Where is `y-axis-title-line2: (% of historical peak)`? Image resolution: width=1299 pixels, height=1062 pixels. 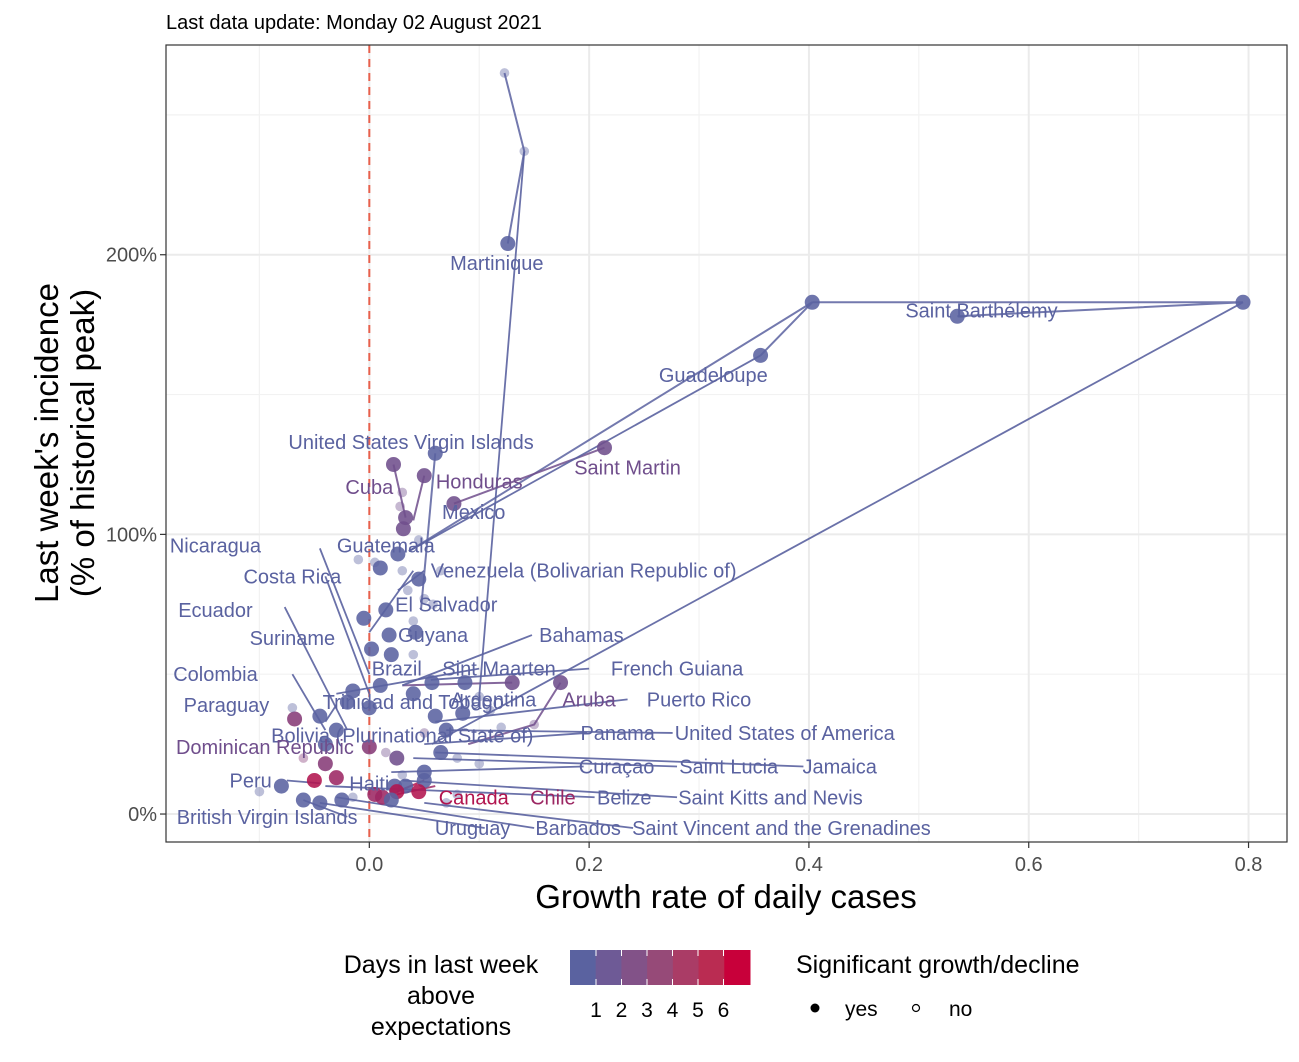 y-axis-title-line2: (% of historical peak) is located at coordinates (82, 443).